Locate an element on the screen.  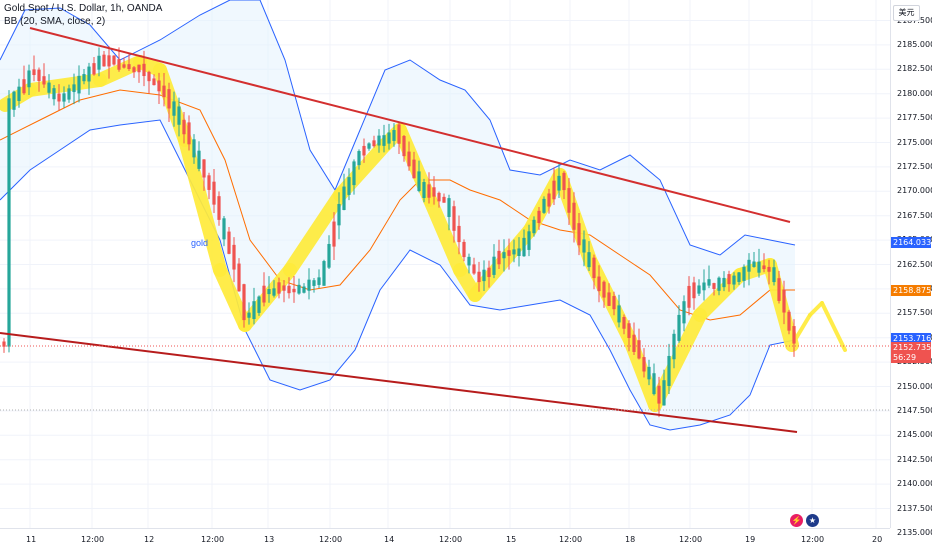
indicator-legend: BB (20, SMA, close, 2) is located at coordinates (55, 21).